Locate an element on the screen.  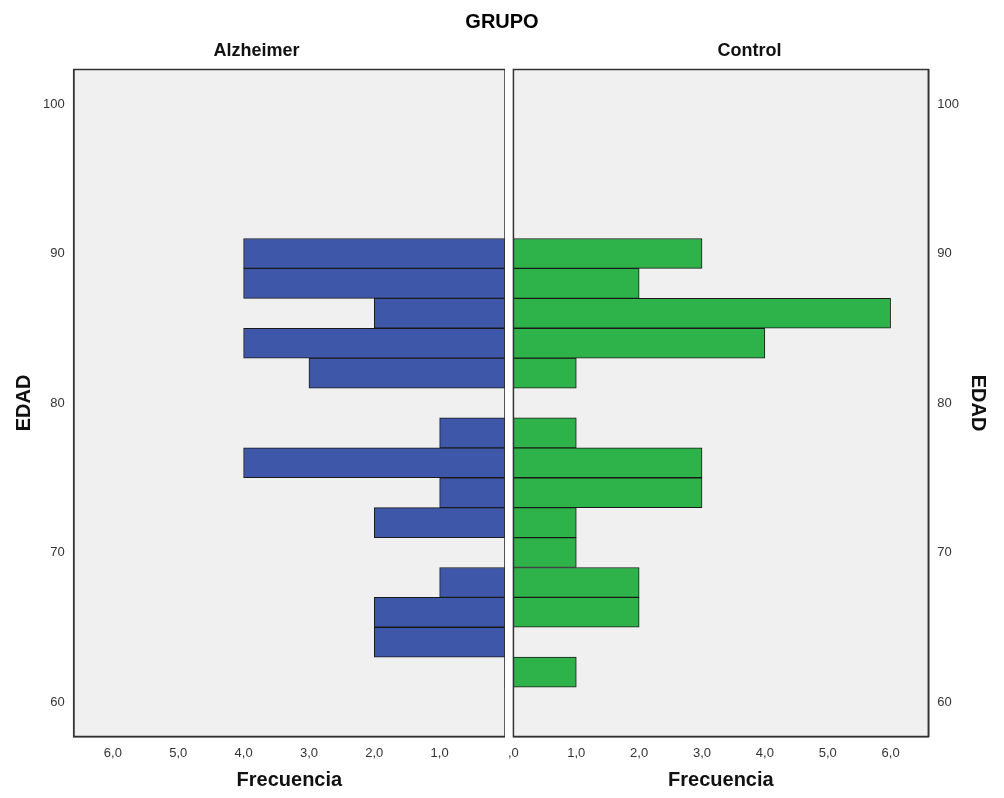
chart-subtitle: Alzheimer is located at coordinates (256, 49).